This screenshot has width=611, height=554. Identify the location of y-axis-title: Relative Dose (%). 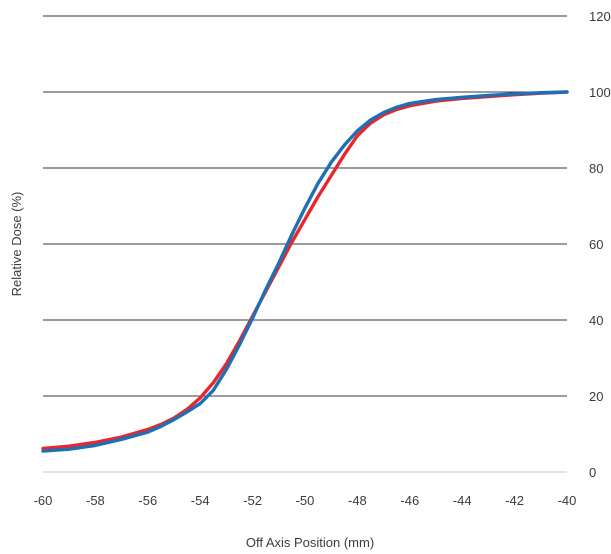
(16, 244).